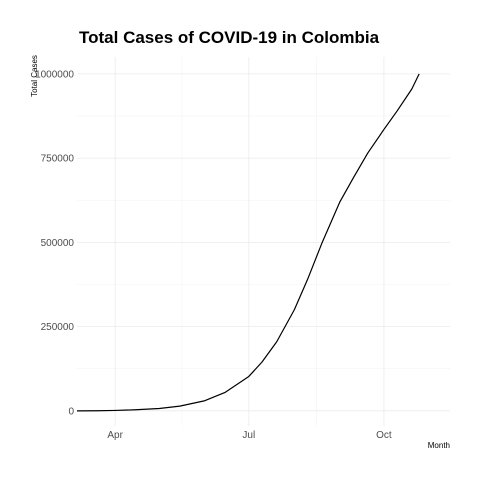 This screenshot has width=480, height=480. Describe the element at coordinates (58, 159) in the screenshot. I see `y-tick-label: 750000` at that location.